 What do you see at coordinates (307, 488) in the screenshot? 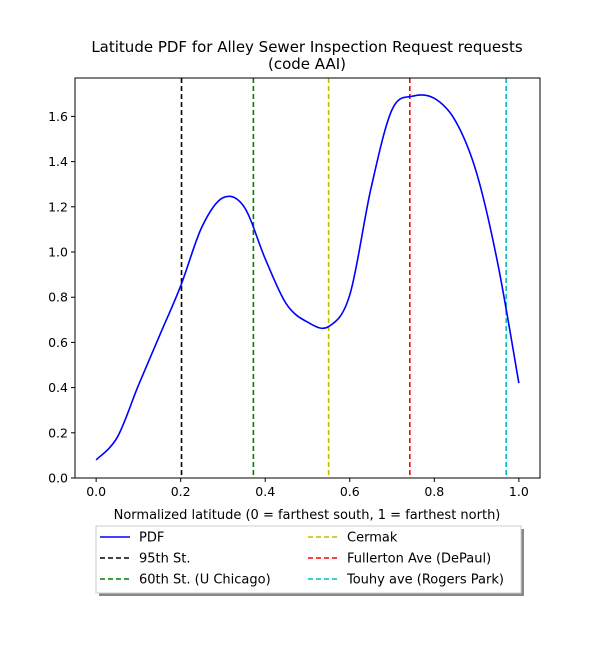
I see `x-axis: 0.0 0.2 0.4 0.6 0.8 1.0` at bounding box center [307, 488].